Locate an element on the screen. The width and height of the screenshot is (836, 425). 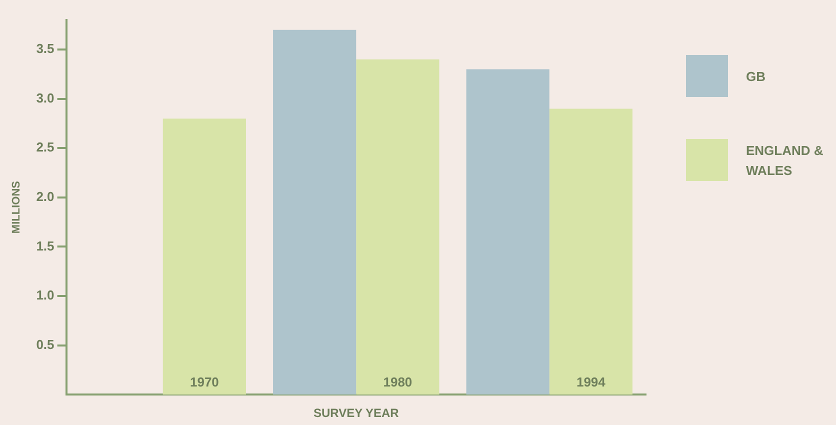
text: GB is located at coordinates (756, 77).